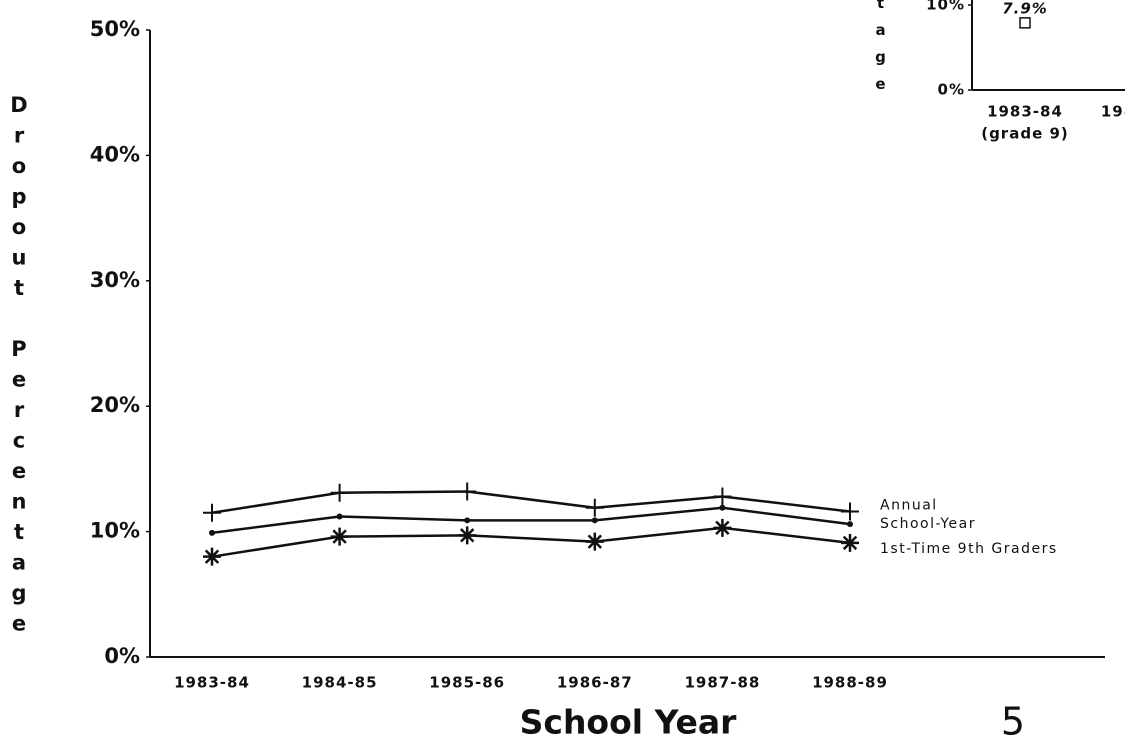 The width and height of the screenshot is (1125, 743). I want to click on legend-label: Annual, so click(909, 506).